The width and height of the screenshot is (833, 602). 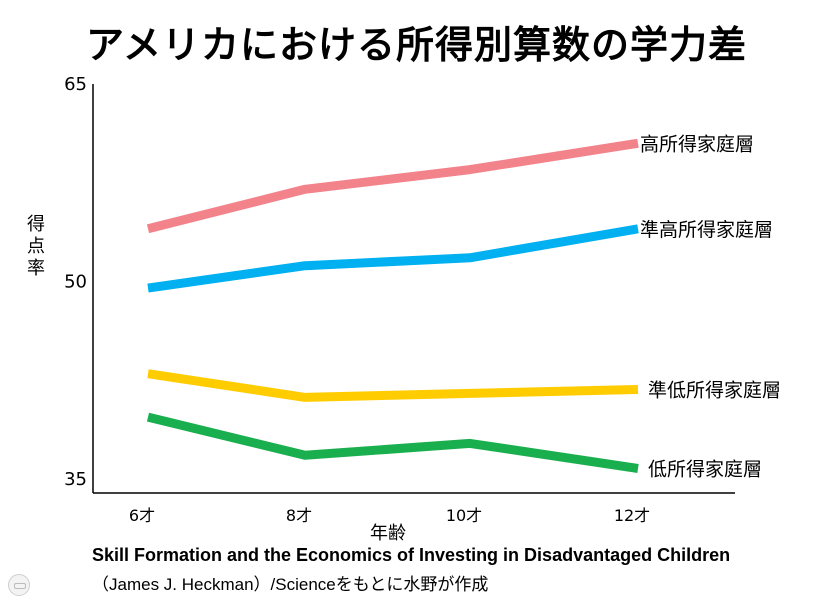 What do you see at coordinates (706, 230) in the screenshot?
I see `series-label: 準高所得家庭層` at bounding box center [706, 230].